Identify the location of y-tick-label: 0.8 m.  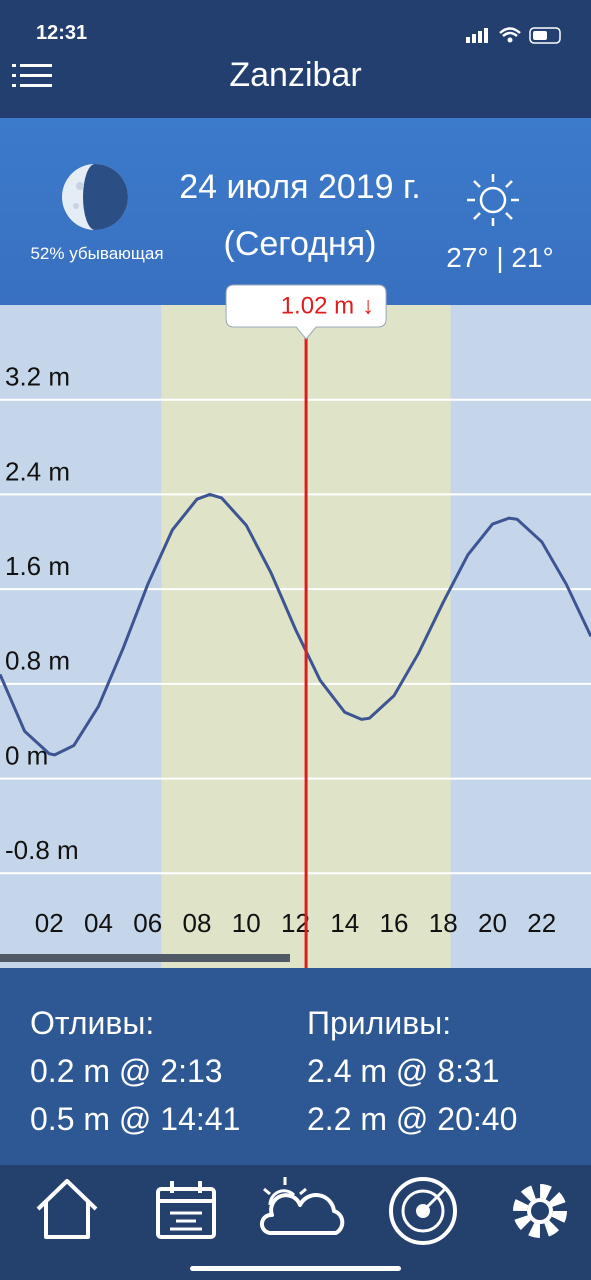
(37, 661).